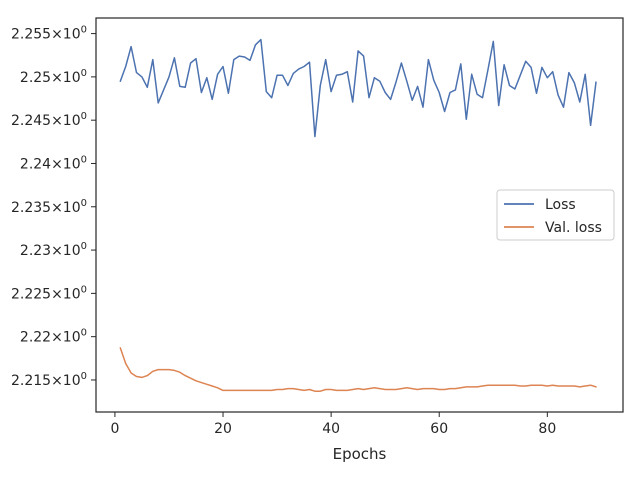  What do you see at coordinates (114, 429) in the screenshot?
I see `x-tick-label: 0` at bounding box center [114, 429].